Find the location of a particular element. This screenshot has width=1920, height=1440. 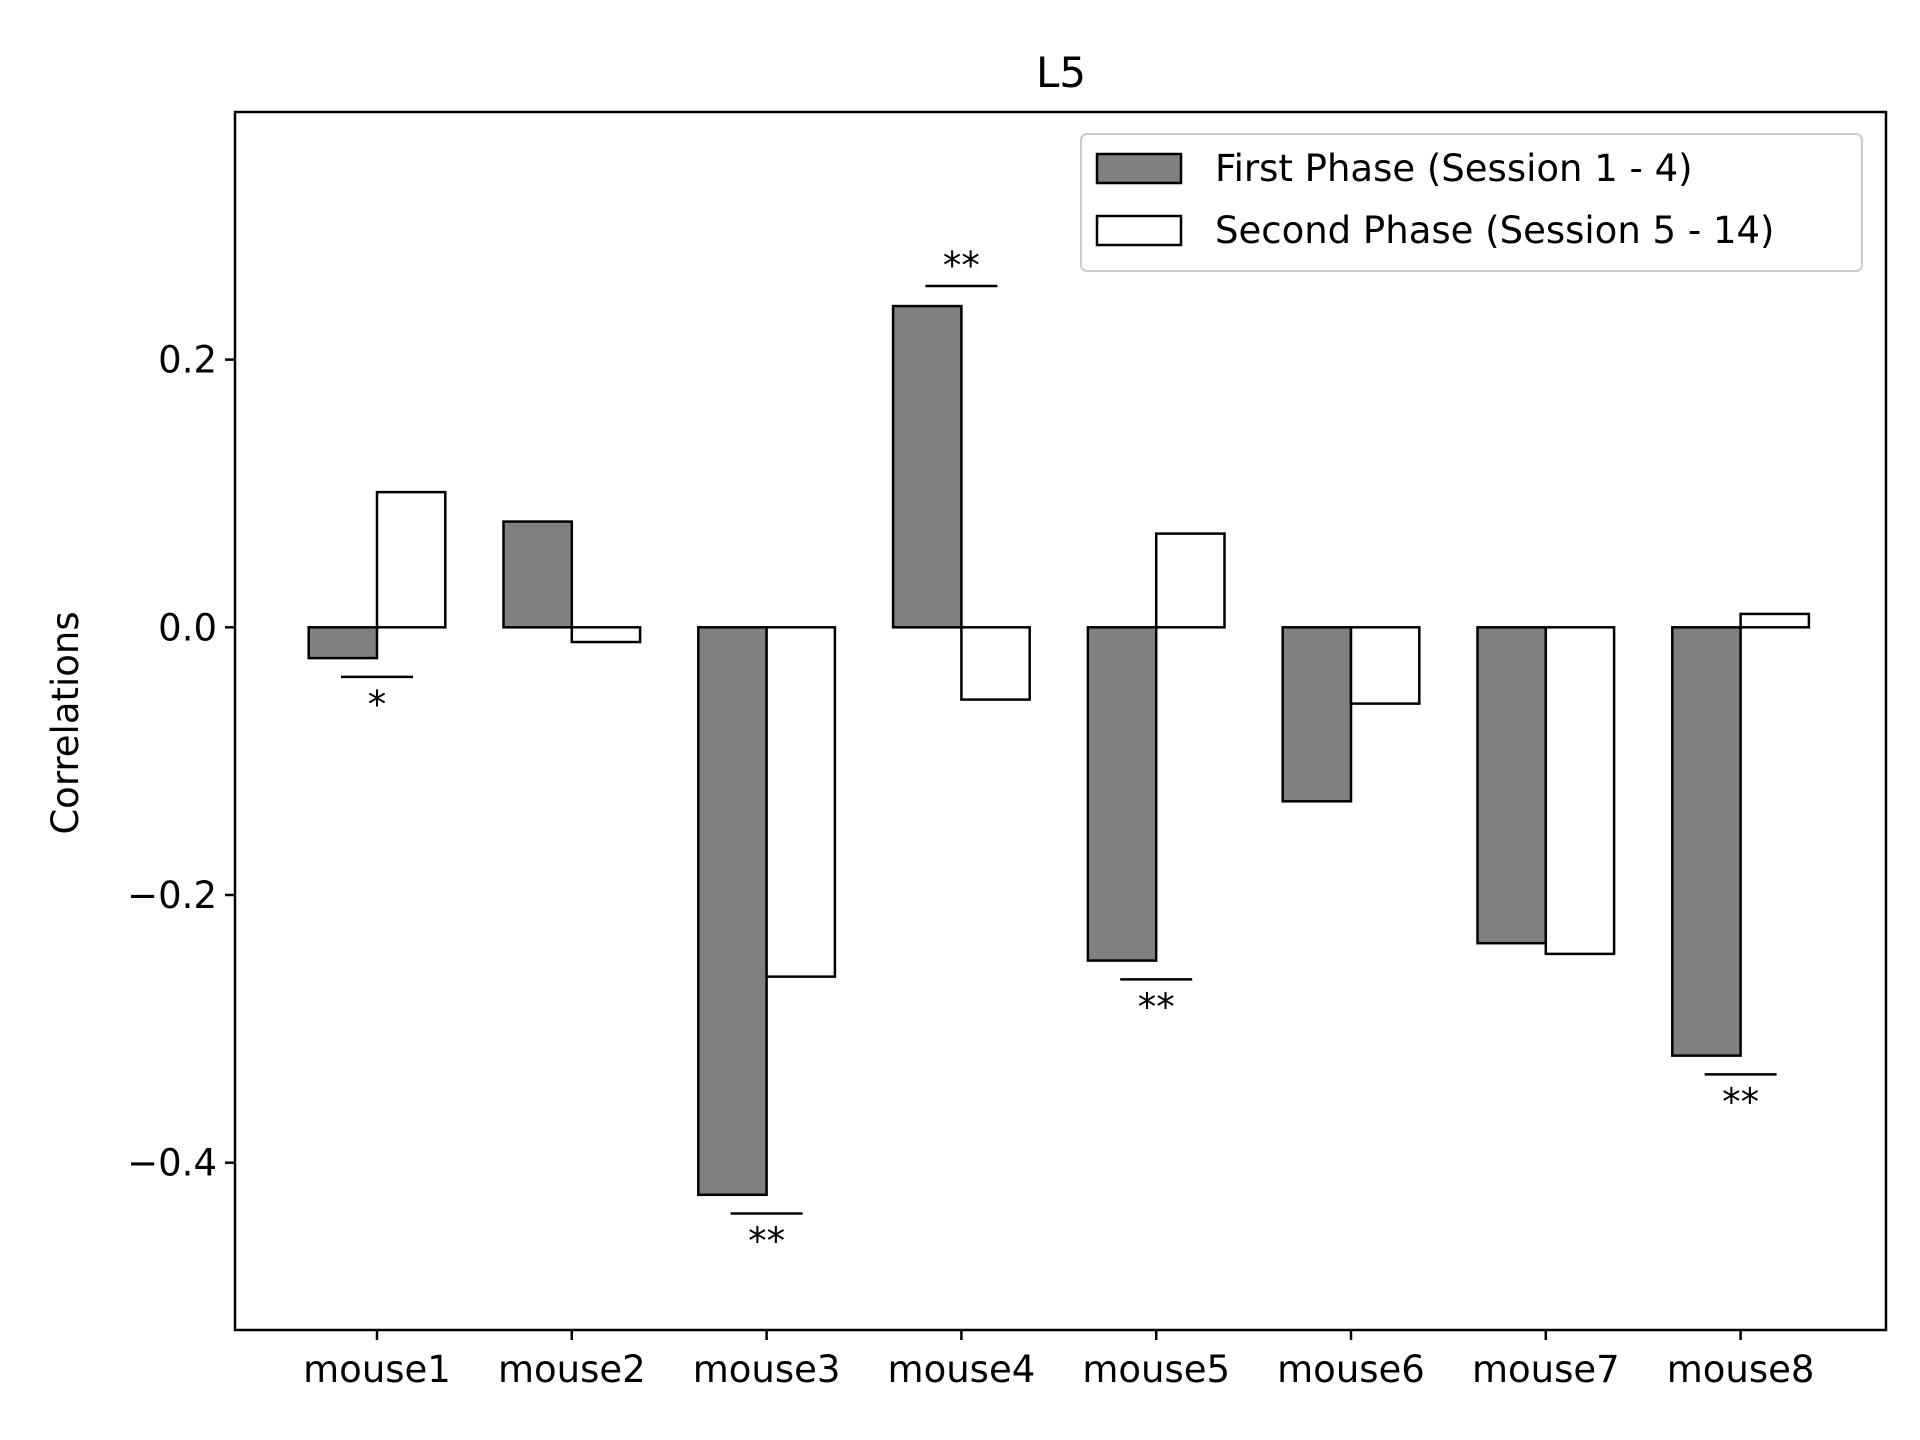

bar-second-phase-mouse1 is located at coordinates (411, 559).